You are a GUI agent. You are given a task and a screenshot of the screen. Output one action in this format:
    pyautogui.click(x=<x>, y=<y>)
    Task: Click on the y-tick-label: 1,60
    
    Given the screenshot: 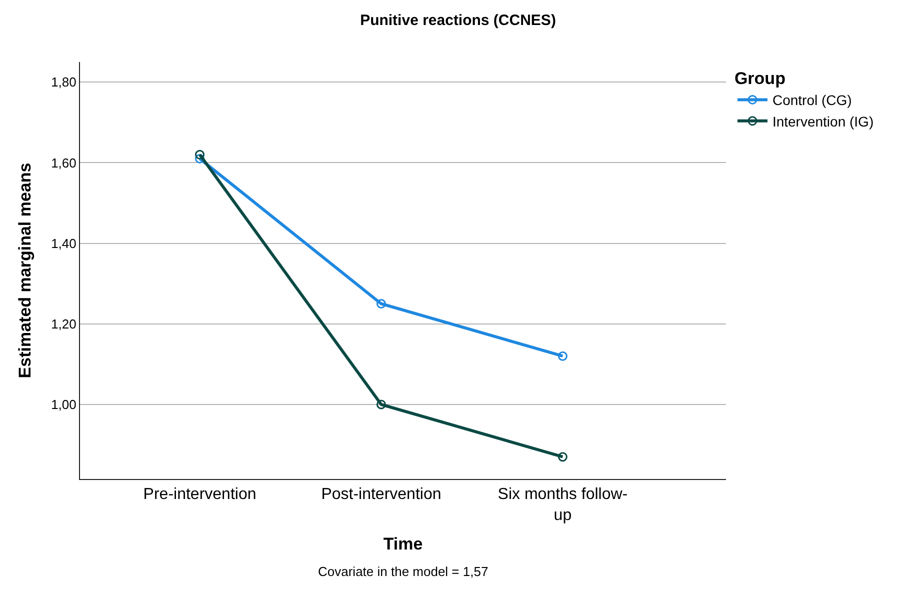 What is the action you would take?
    pyautogui.click(x=63, y=162)
    